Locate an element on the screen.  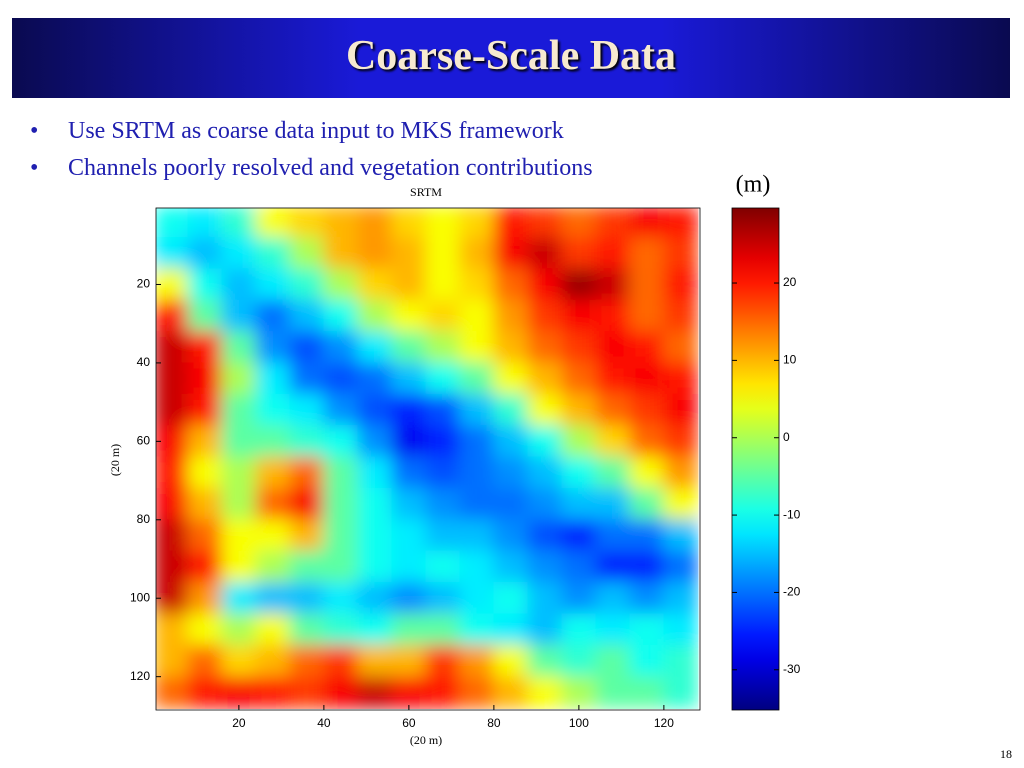
x-tick-label: 100 is located at coordinates (579, 723).